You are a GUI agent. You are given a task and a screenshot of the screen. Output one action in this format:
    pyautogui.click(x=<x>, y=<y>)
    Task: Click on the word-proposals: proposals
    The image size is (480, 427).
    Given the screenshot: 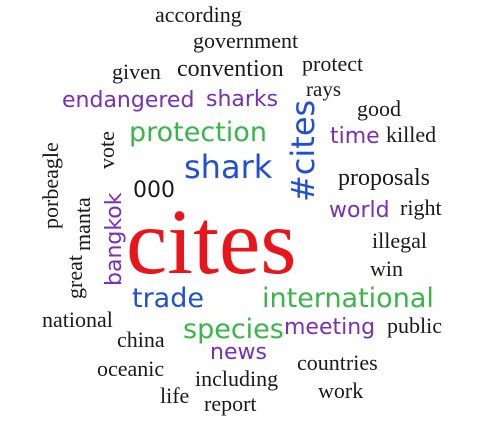 What is the action you would take?
    pyautogui.click(x=384, y=178)
    